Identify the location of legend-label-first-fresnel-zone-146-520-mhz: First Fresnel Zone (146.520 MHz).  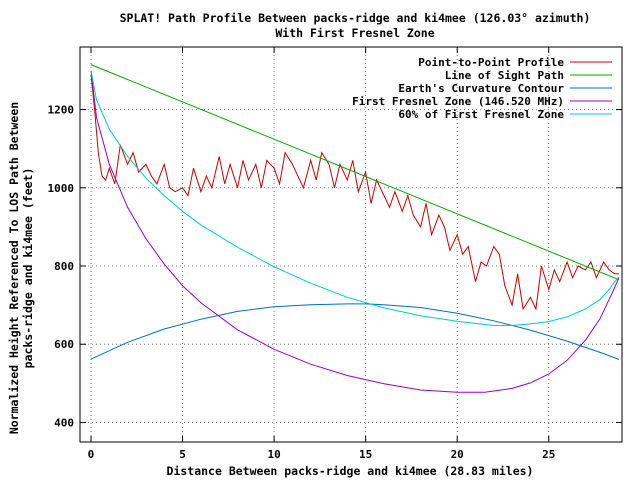
(458, 101).